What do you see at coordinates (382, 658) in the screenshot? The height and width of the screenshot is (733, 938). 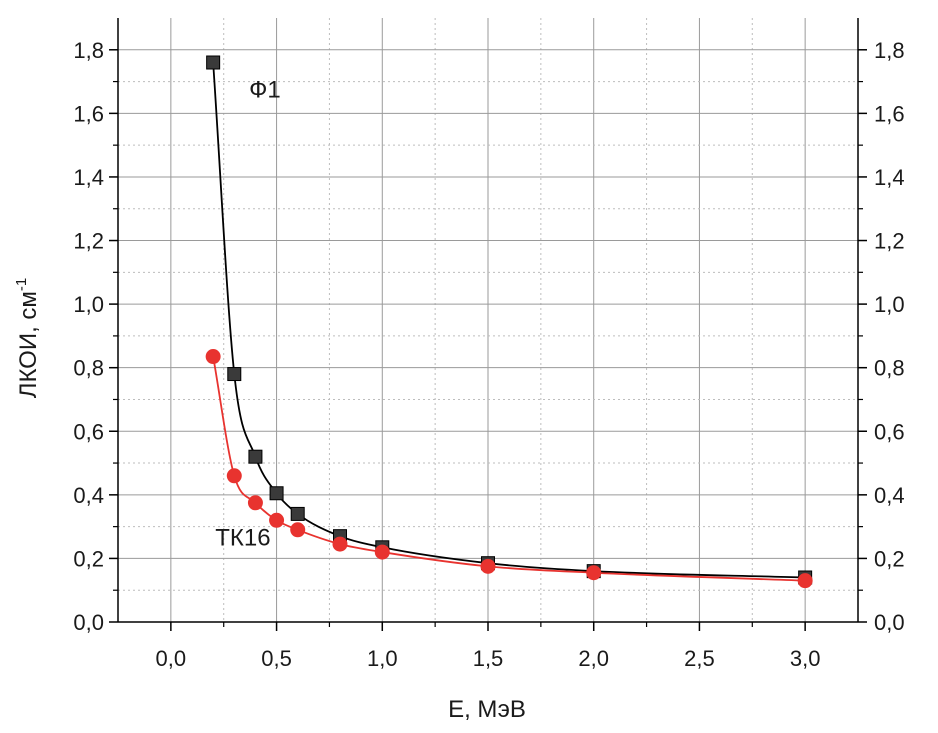 I see `x-tick-label: 1,0` at bounding box center [382, 658].